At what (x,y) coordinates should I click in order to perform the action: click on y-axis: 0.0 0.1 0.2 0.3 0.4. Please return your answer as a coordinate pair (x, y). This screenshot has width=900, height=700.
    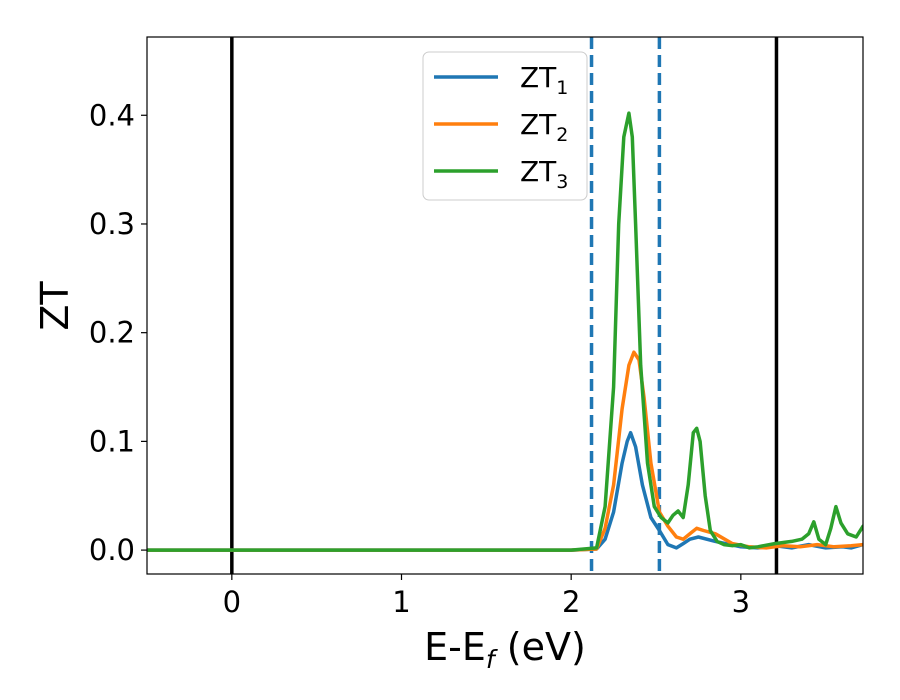
    Looking at the image, I should click on (118, 332).